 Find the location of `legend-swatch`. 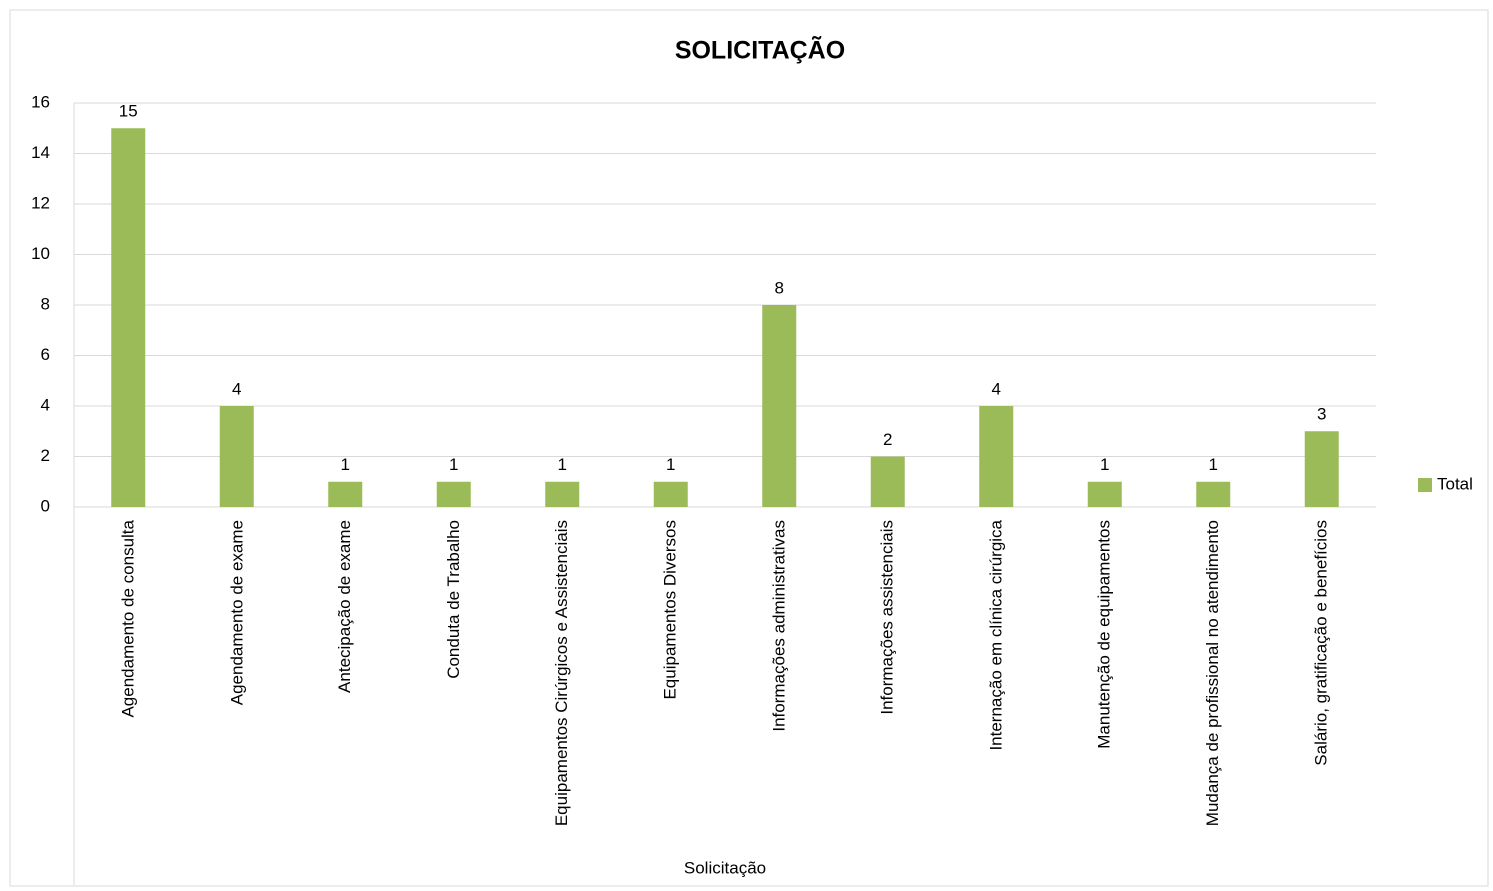

legend-swatch is located at coordinates (1425, 485).